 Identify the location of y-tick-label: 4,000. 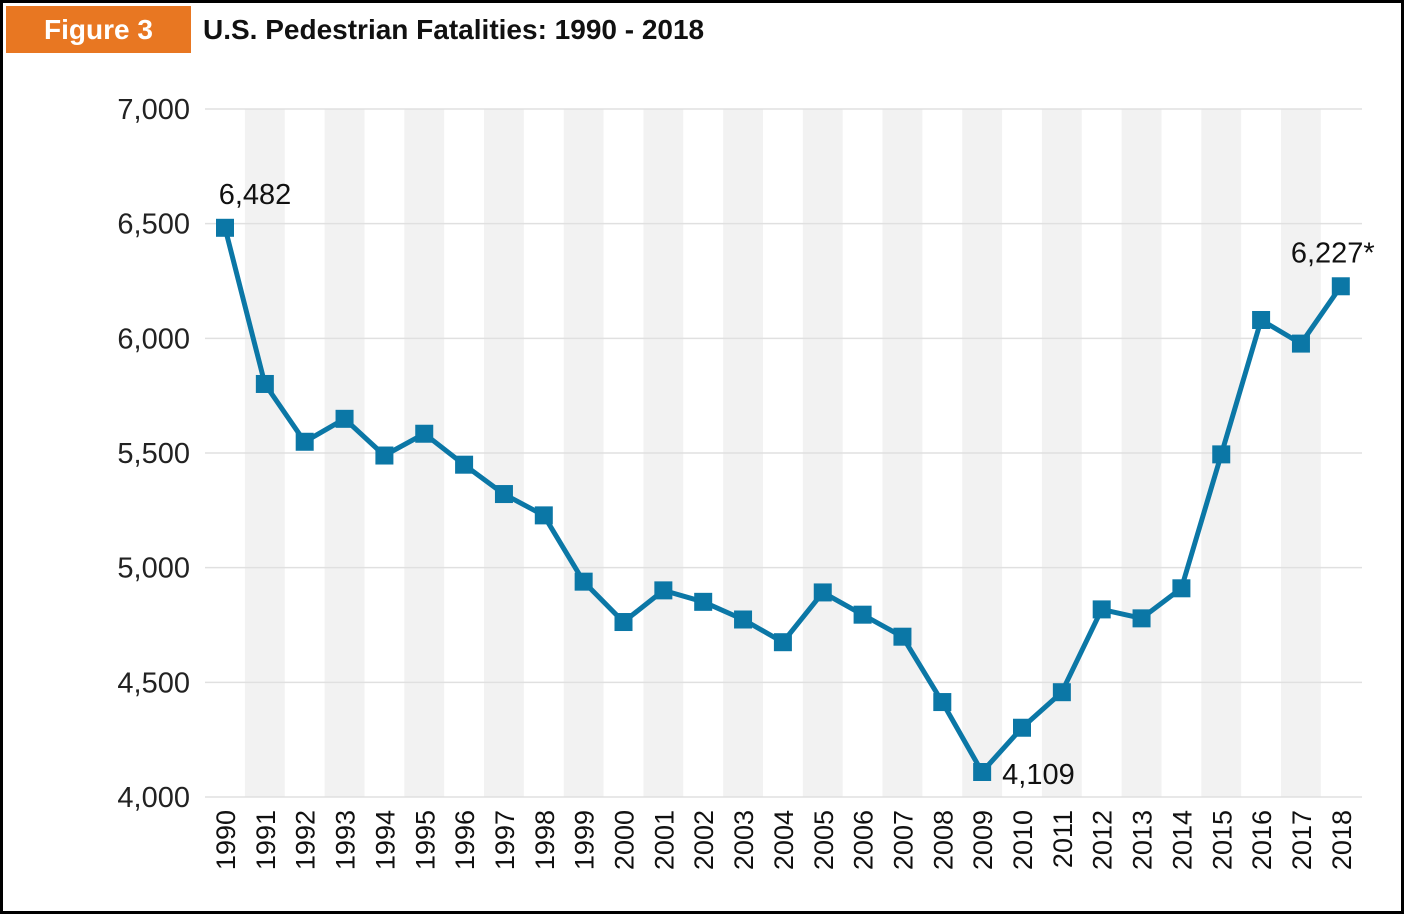
(153, 798).